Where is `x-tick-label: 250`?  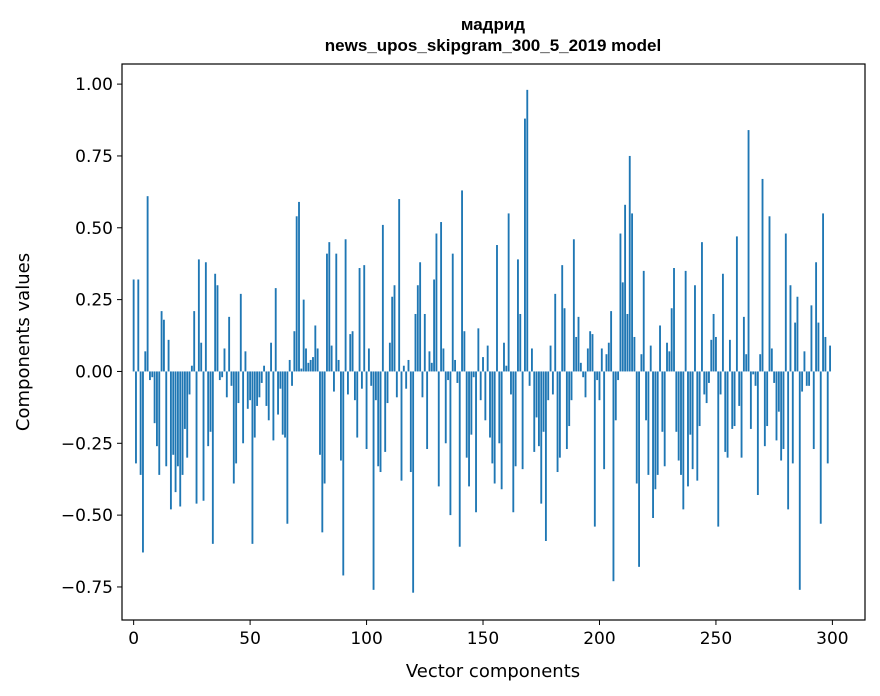 x-tick-label: 250 is located at coordinates (716, 639).